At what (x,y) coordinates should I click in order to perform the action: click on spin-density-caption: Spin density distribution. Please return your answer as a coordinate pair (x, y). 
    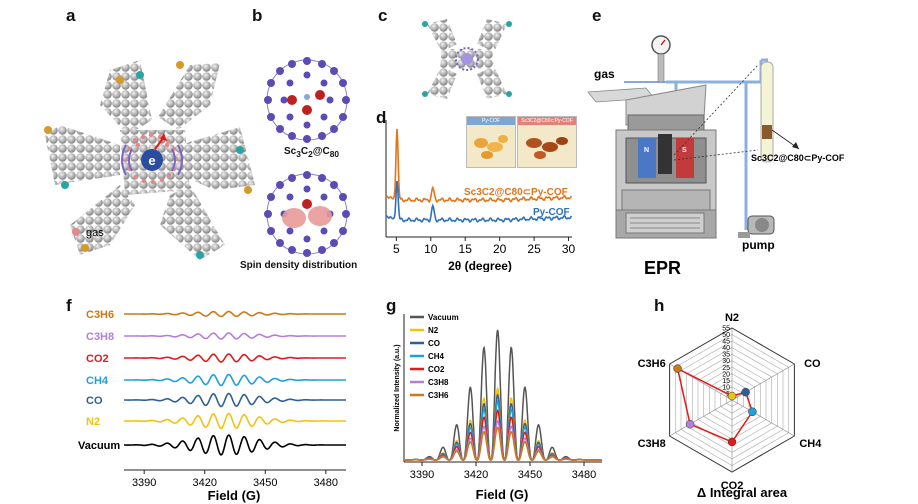
    Looking at the image, I should click on (299, 265).